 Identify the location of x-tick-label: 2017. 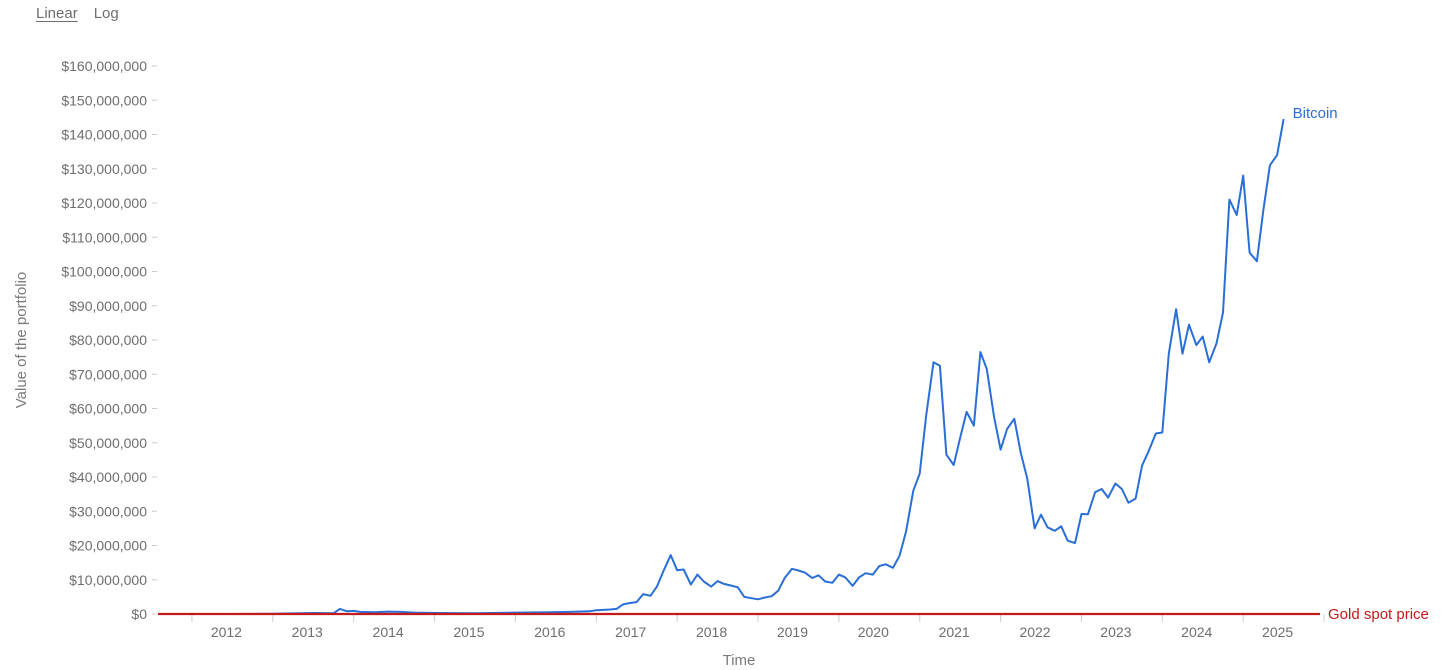
(630, 632).